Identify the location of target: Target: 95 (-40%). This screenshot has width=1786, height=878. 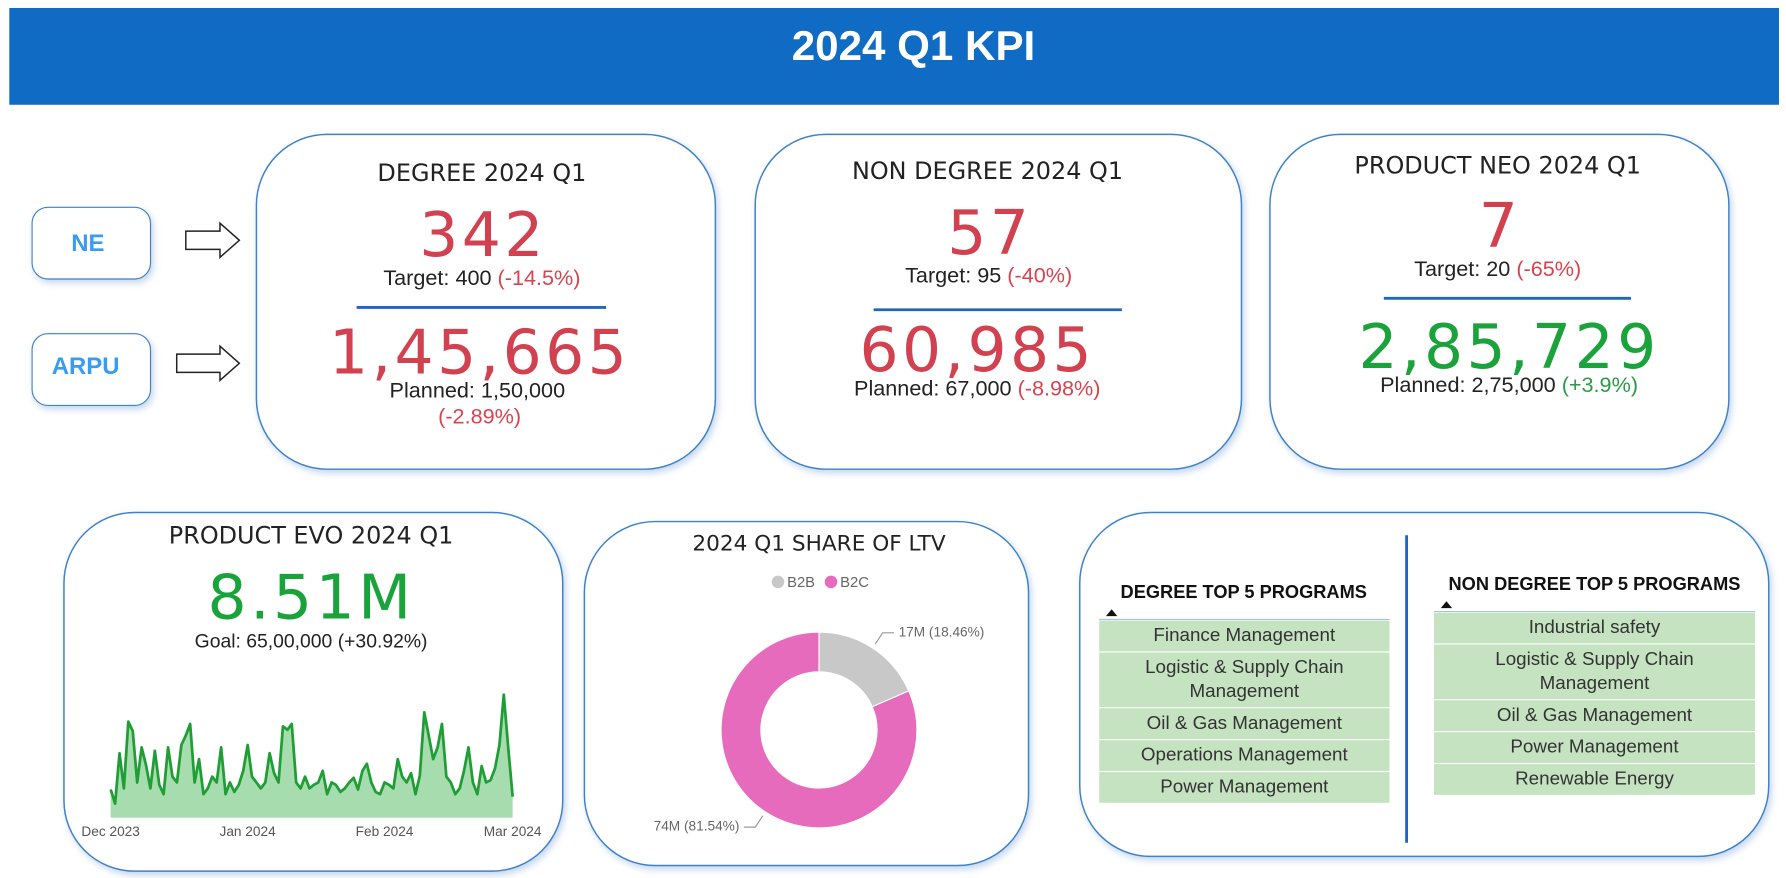
(988, 274).